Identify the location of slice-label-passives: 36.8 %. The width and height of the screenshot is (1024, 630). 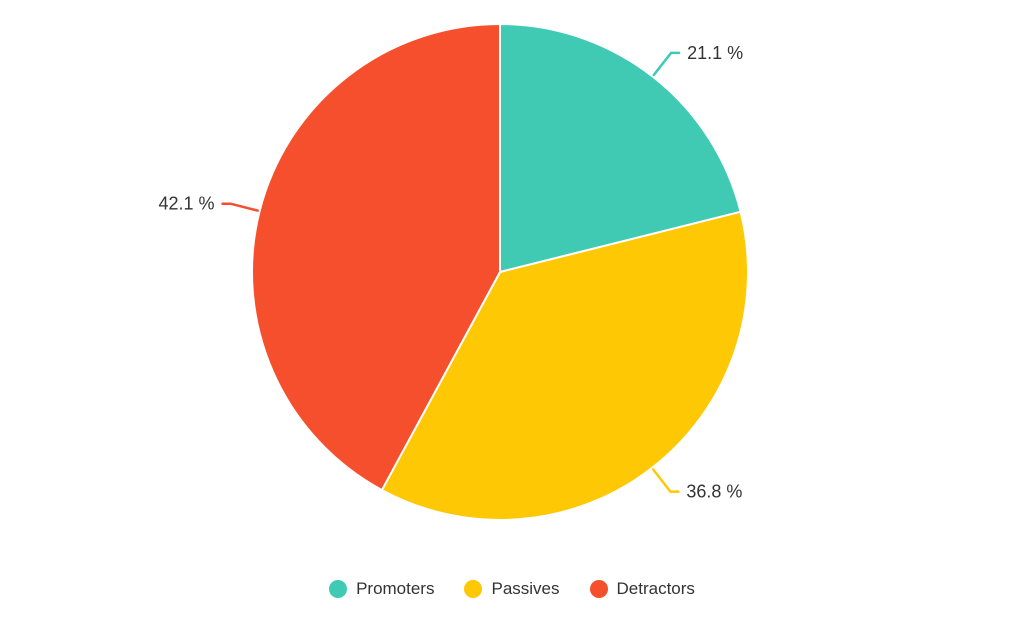
(714, 492).